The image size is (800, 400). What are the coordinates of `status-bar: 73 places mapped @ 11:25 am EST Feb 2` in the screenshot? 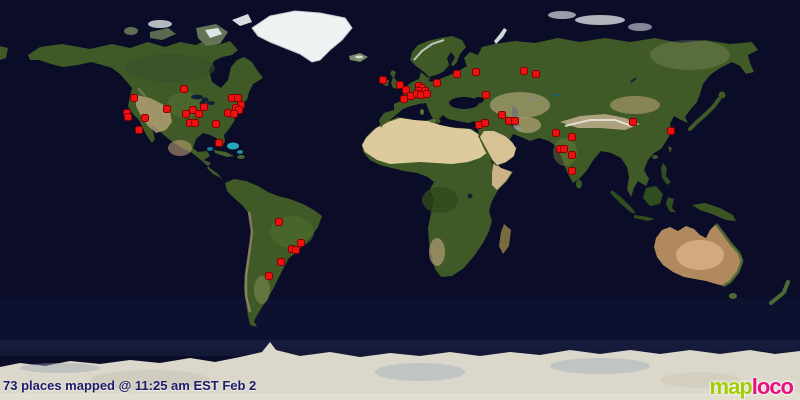 It's located at (129, 385).